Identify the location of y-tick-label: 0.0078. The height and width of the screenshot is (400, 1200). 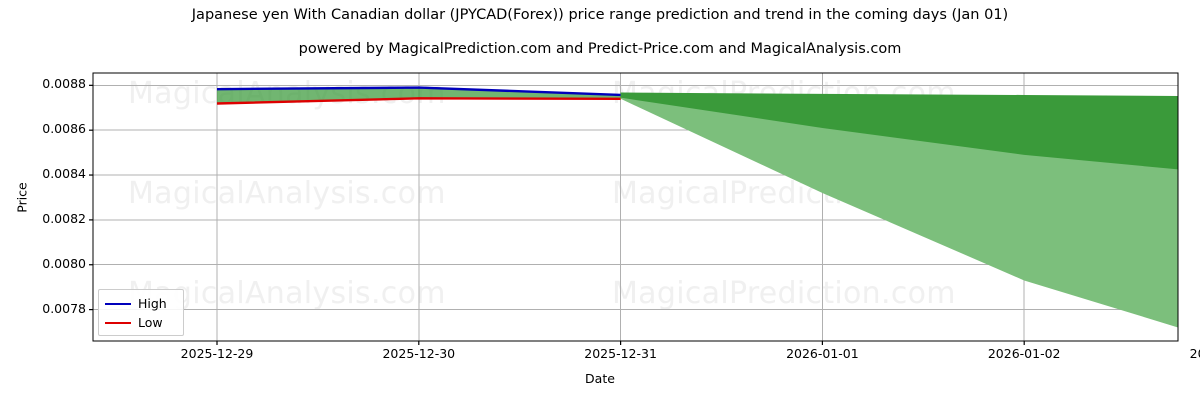
(64, 308).